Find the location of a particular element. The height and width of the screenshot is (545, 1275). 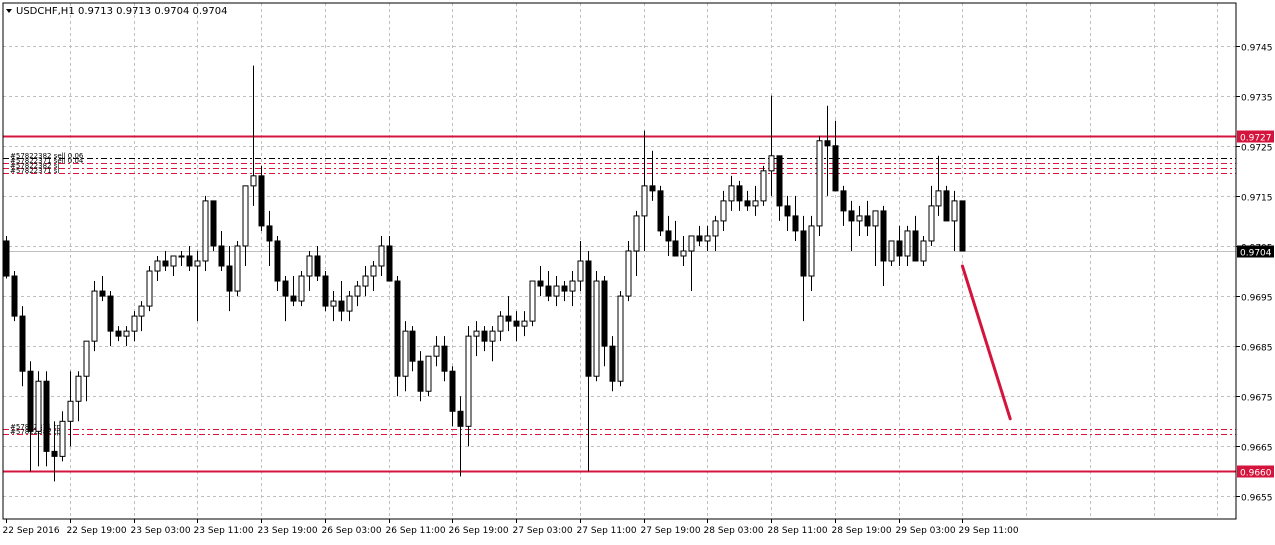

level-price-tag is located at coordinates (1255, 136).